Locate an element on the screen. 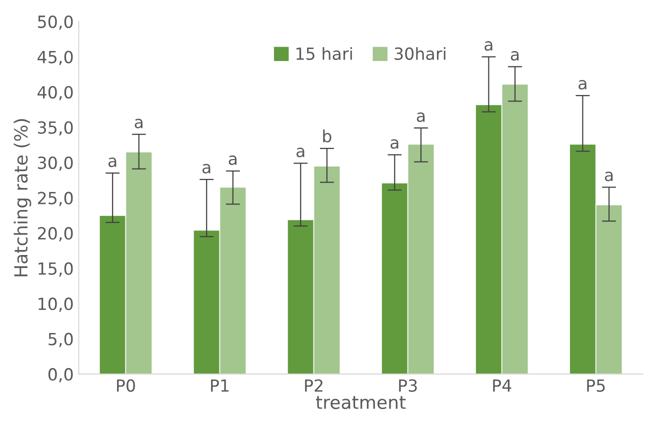 The width and height of the screenshot is (656, 430). x-tick-label: P2 is located at coordinates (313, 385).